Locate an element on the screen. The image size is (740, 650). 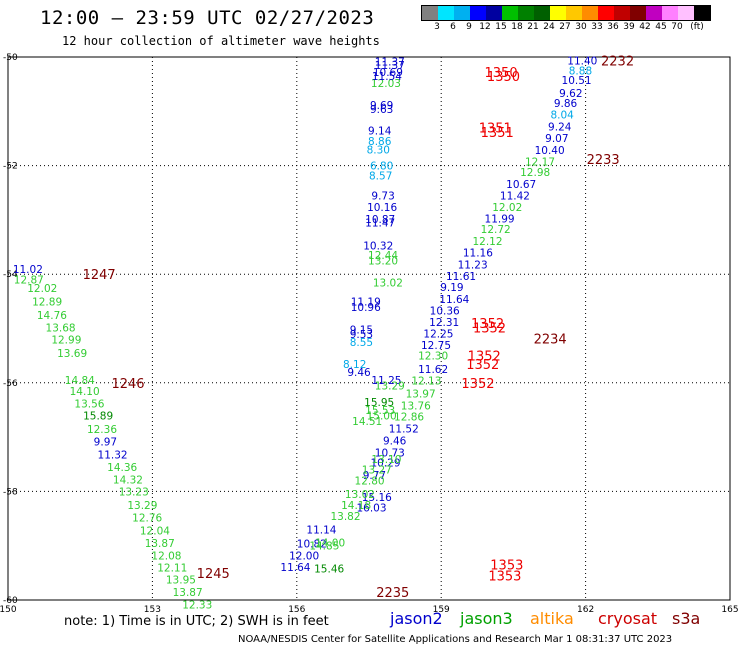
swh-value-label: 14.51 is located at coordinates (367, 422).